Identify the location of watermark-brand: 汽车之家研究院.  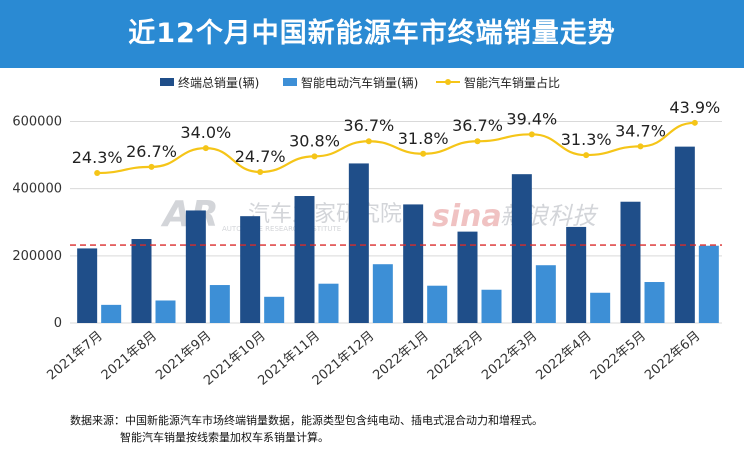
(325, 214).